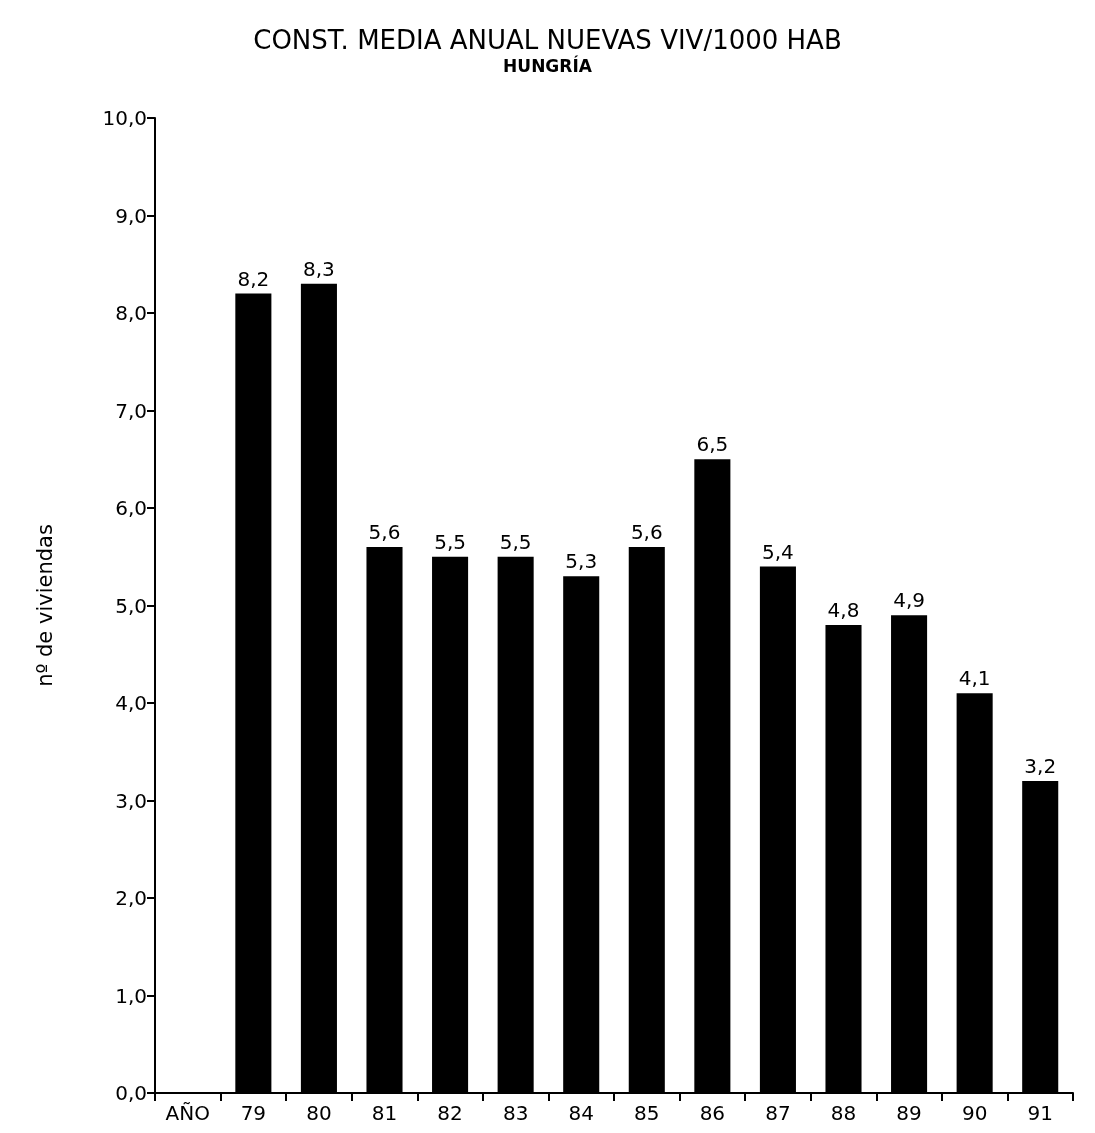 The width and height of the screenshot is (1095, 1133). Describe the element at coordinates (44, 605) in the screenshot. I see `y-axis-title: nº de viviendas` at that location.